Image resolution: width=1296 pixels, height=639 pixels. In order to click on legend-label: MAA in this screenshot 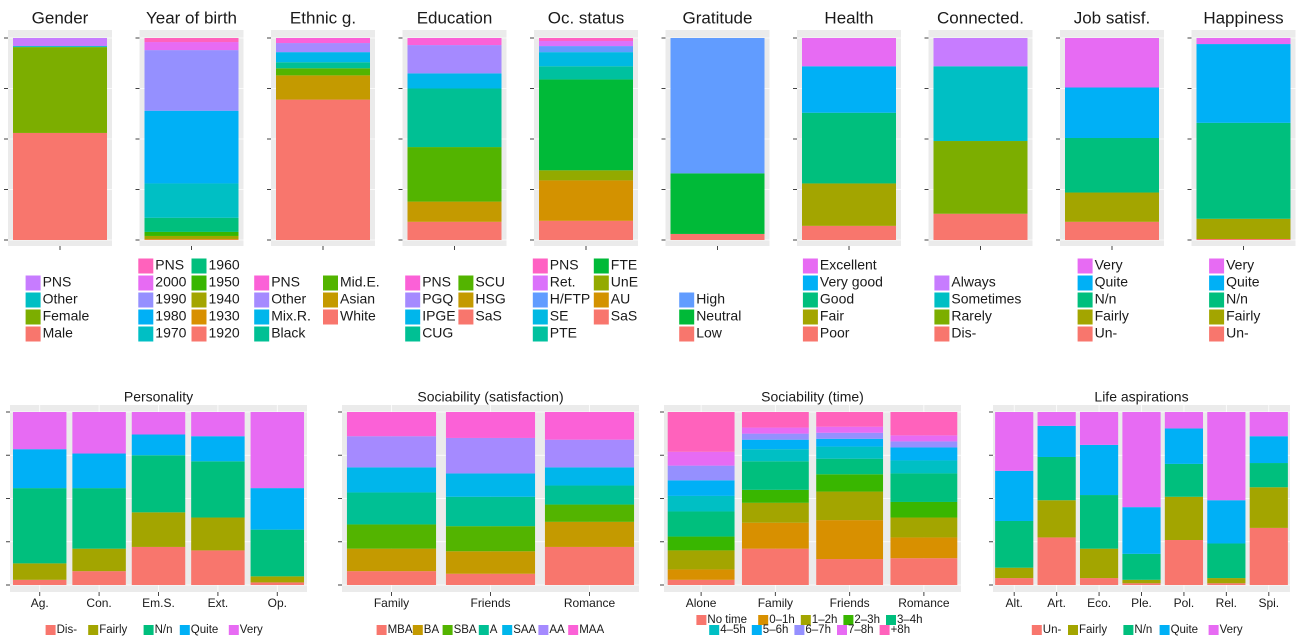, I will do `click(591, 630)`.